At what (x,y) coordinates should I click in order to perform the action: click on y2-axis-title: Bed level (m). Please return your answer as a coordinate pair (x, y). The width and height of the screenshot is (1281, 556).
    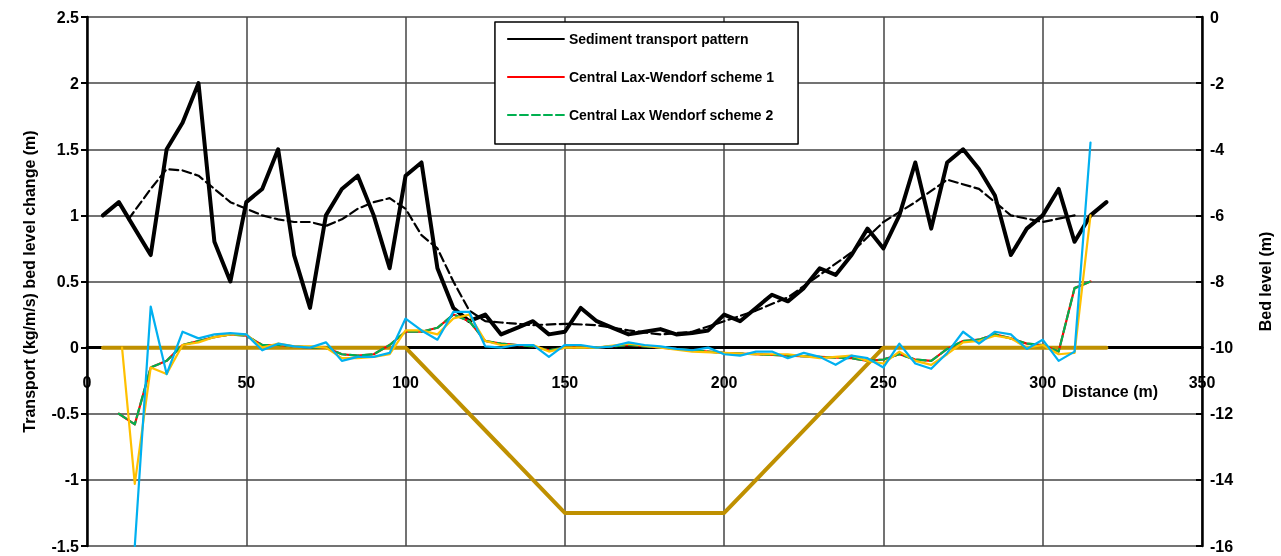
    Looking at the image, I should click on (1265, 281).